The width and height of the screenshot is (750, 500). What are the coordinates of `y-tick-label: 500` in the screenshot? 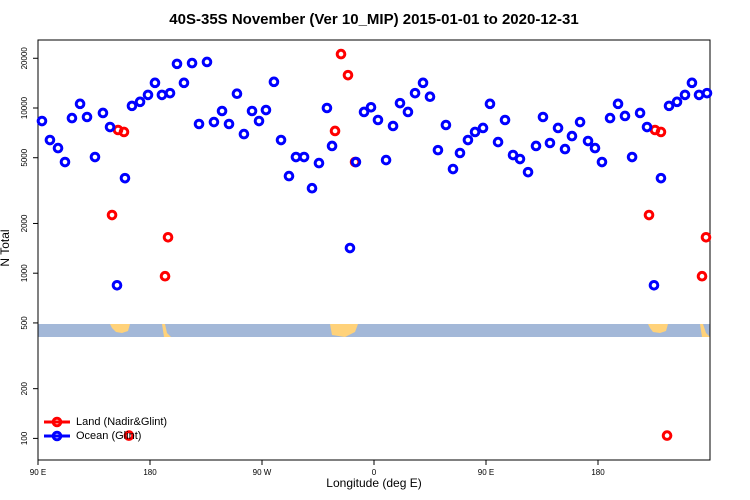 It's located at (24, 323).